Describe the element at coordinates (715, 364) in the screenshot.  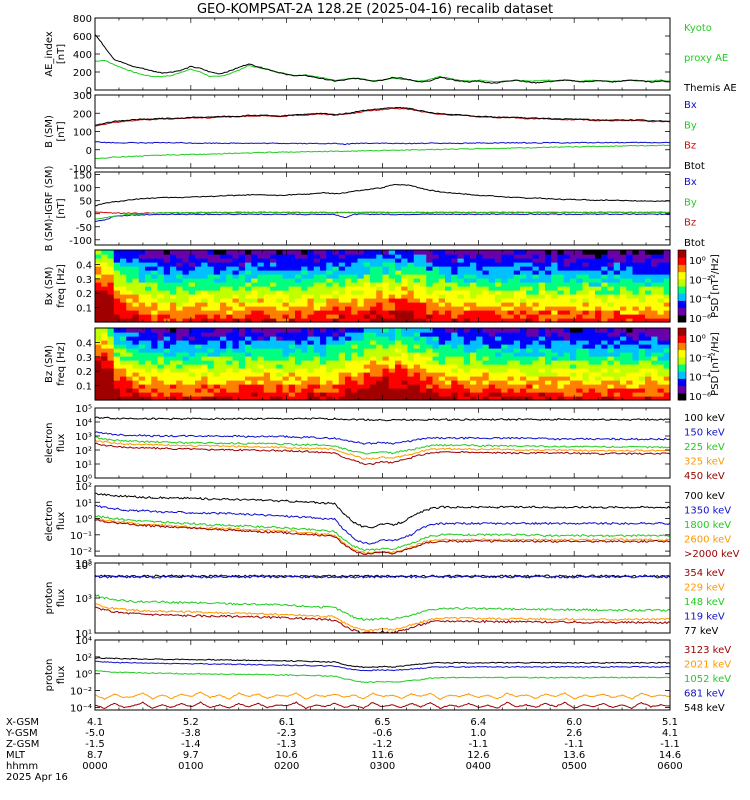
I see `colorbar-label: PSD [nT²/Hz]` at that location.